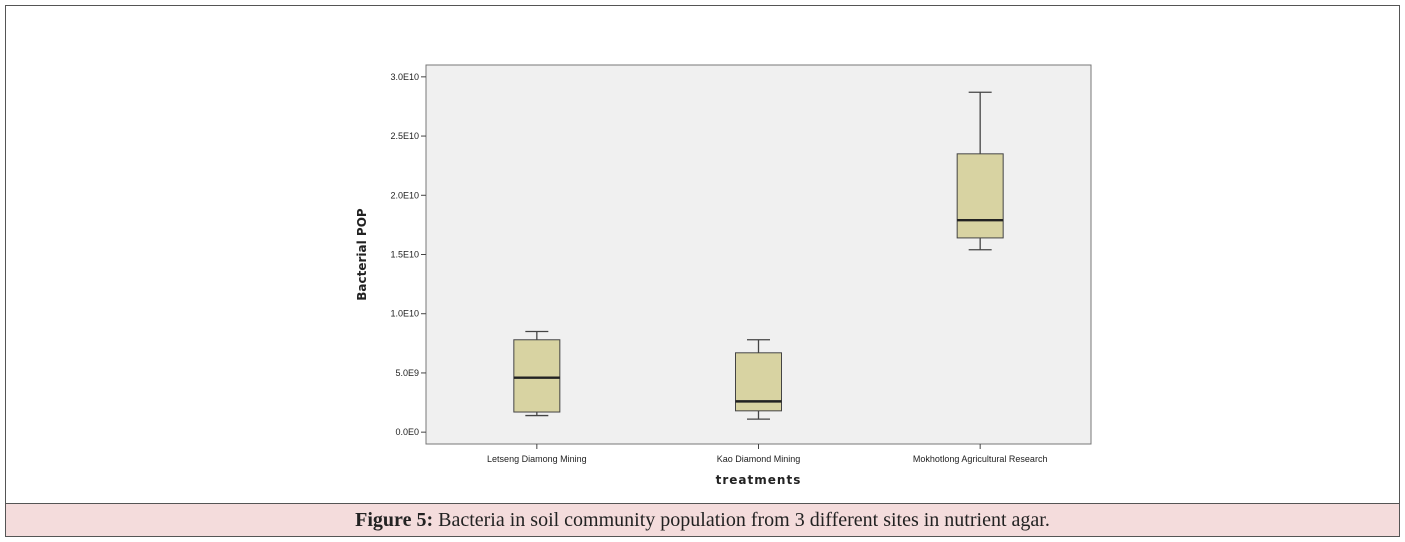 This screenshot has width=1405, height=542. What do you see at coordinates (759, 459) in the screenshot?
I see `x-category-label-1: Kao Diamond Mining` at bounding box center [759, 459].